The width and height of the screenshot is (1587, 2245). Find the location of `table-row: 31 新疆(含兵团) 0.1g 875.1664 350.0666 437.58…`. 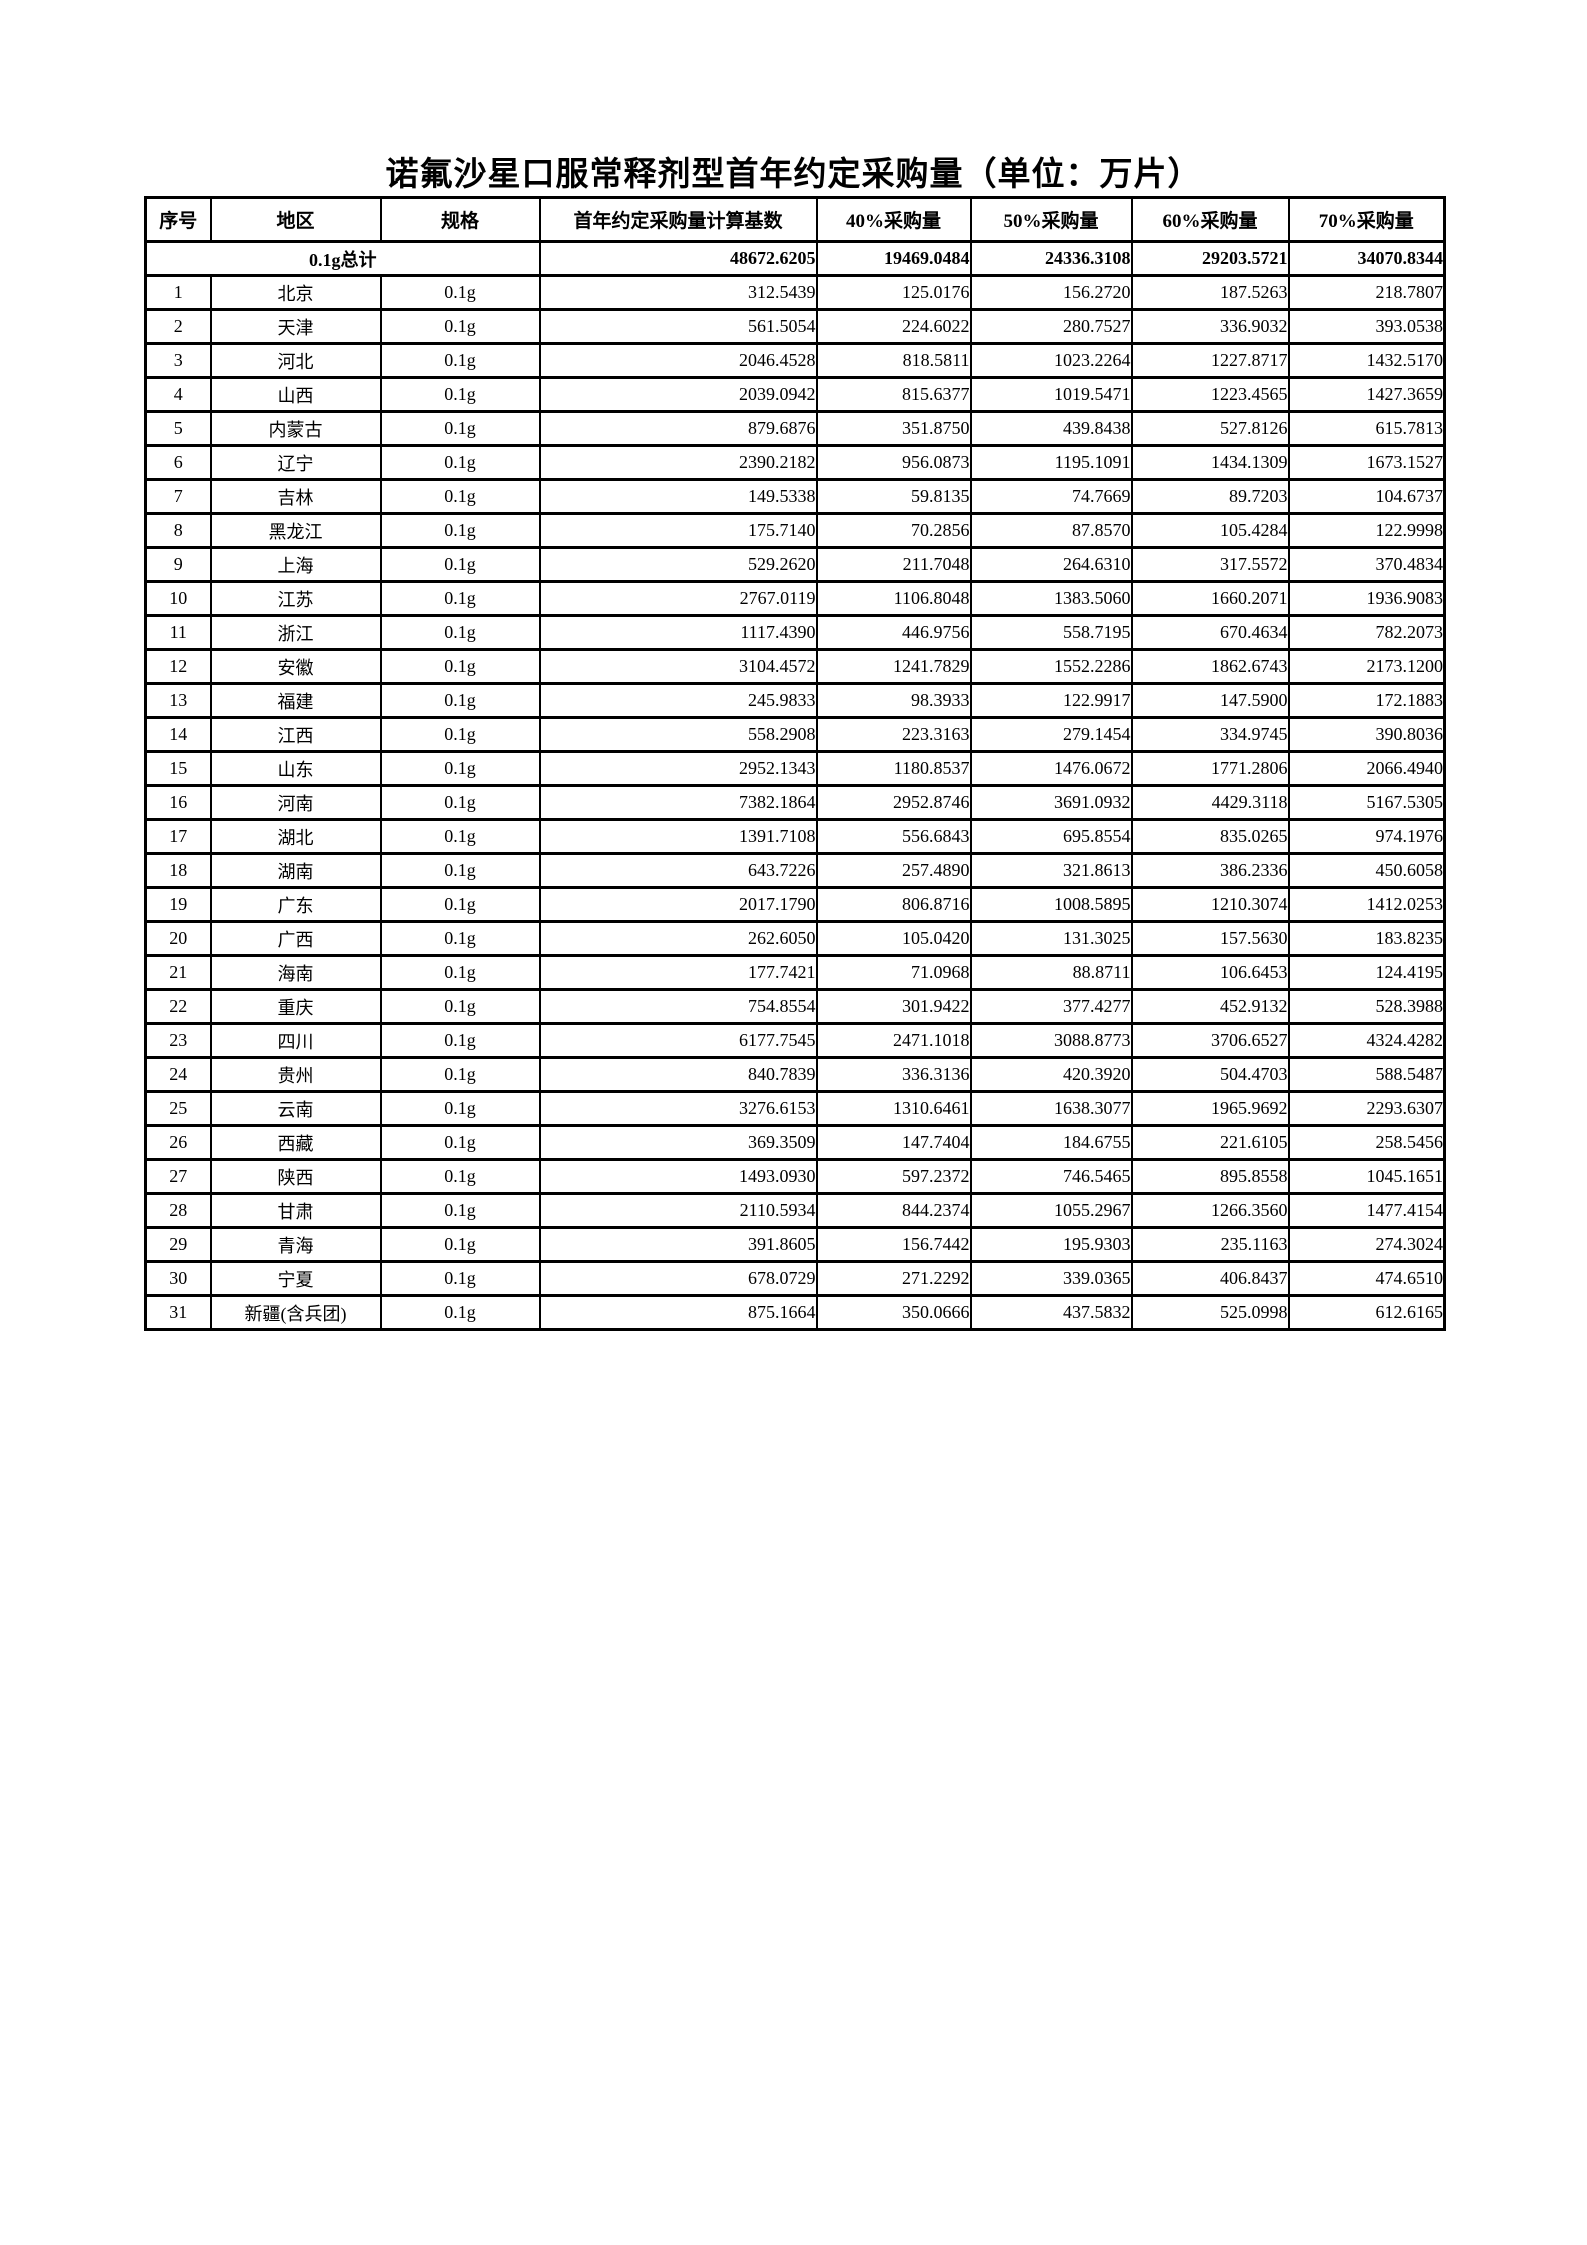

table-row: 31 新疆(含兵团) 0.1g 875.1664 350.0666 437.58… is located at coordinates (795, 1312).